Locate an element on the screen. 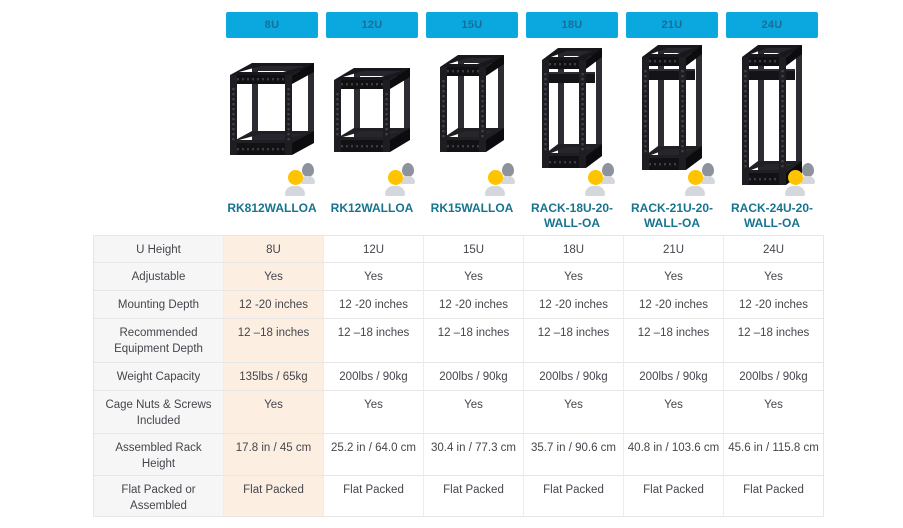  size-badge-label: 8U is located at coordinates (272, 25).